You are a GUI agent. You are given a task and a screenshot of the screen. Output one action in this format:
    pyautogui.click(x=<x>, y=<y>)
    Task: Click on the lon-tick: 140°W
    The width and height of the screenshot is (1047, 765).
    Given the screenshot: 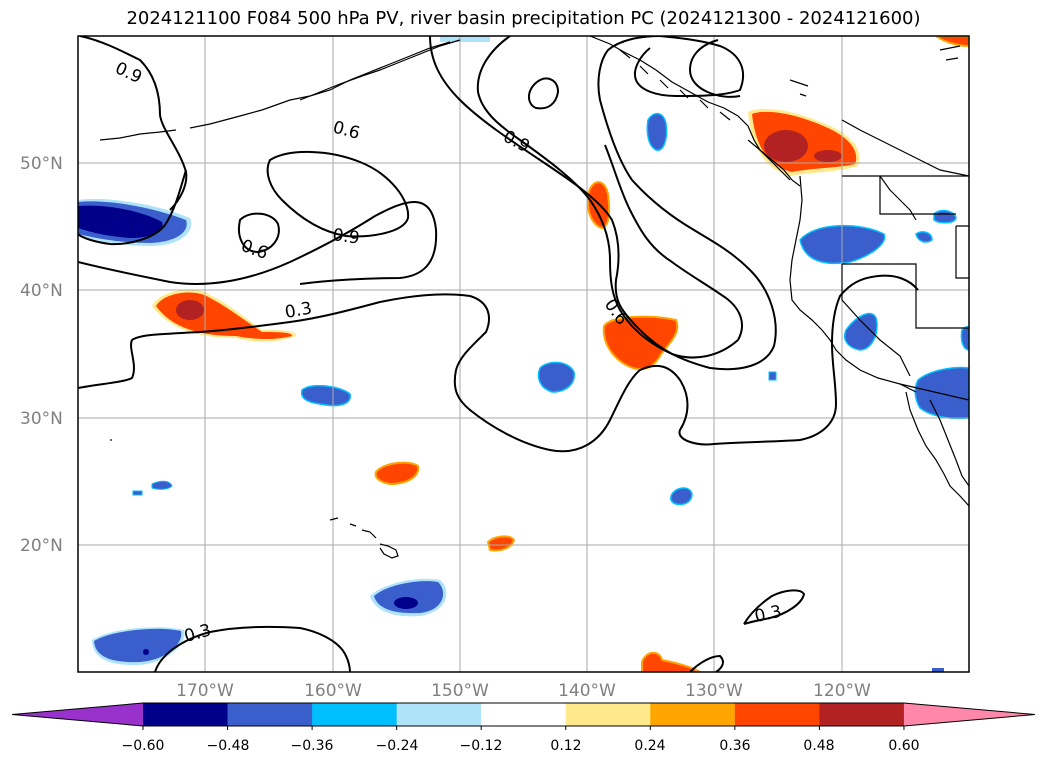 What is the action you would take?
    pyautogui.click(x=587, y=691)
    